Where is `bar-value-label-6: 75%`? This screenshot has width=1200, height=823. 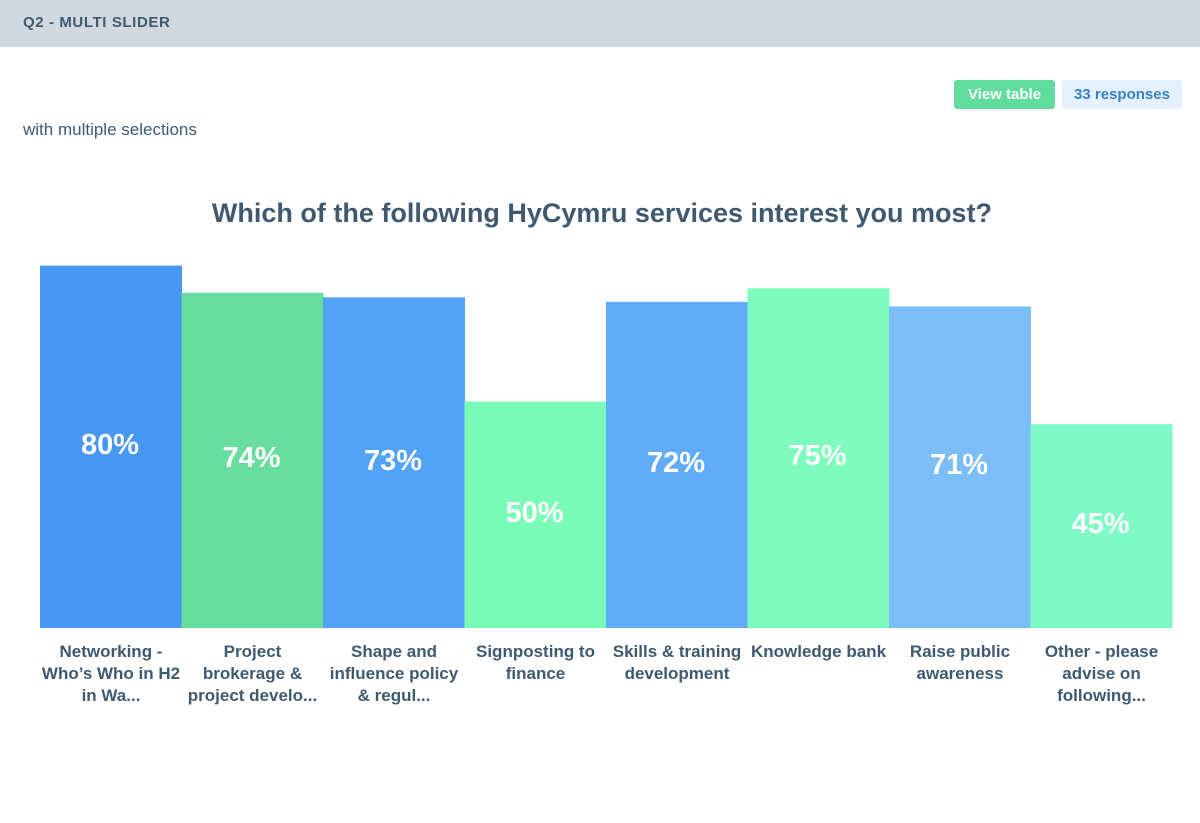 bar-value-label-6: 75% is located at coordinates (817, 456).